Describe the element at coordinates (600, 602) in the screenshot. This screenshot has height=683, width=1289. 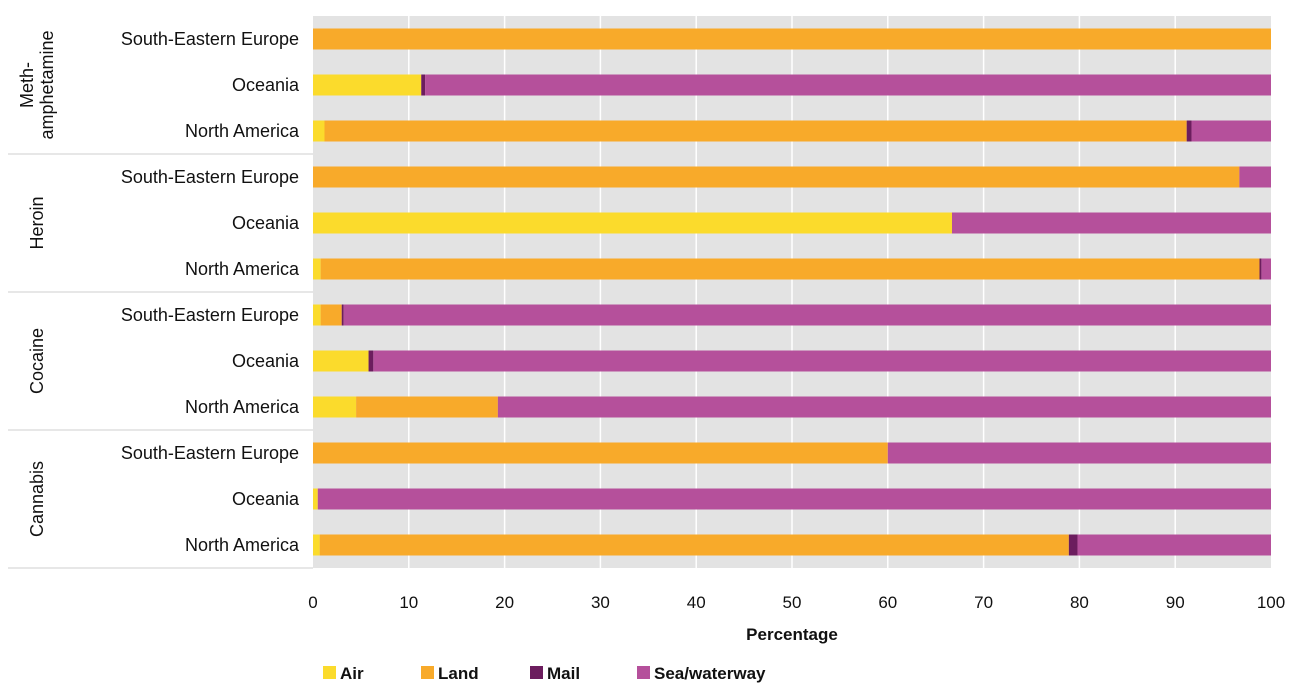
I see `x-tick-label: 30` at that location.